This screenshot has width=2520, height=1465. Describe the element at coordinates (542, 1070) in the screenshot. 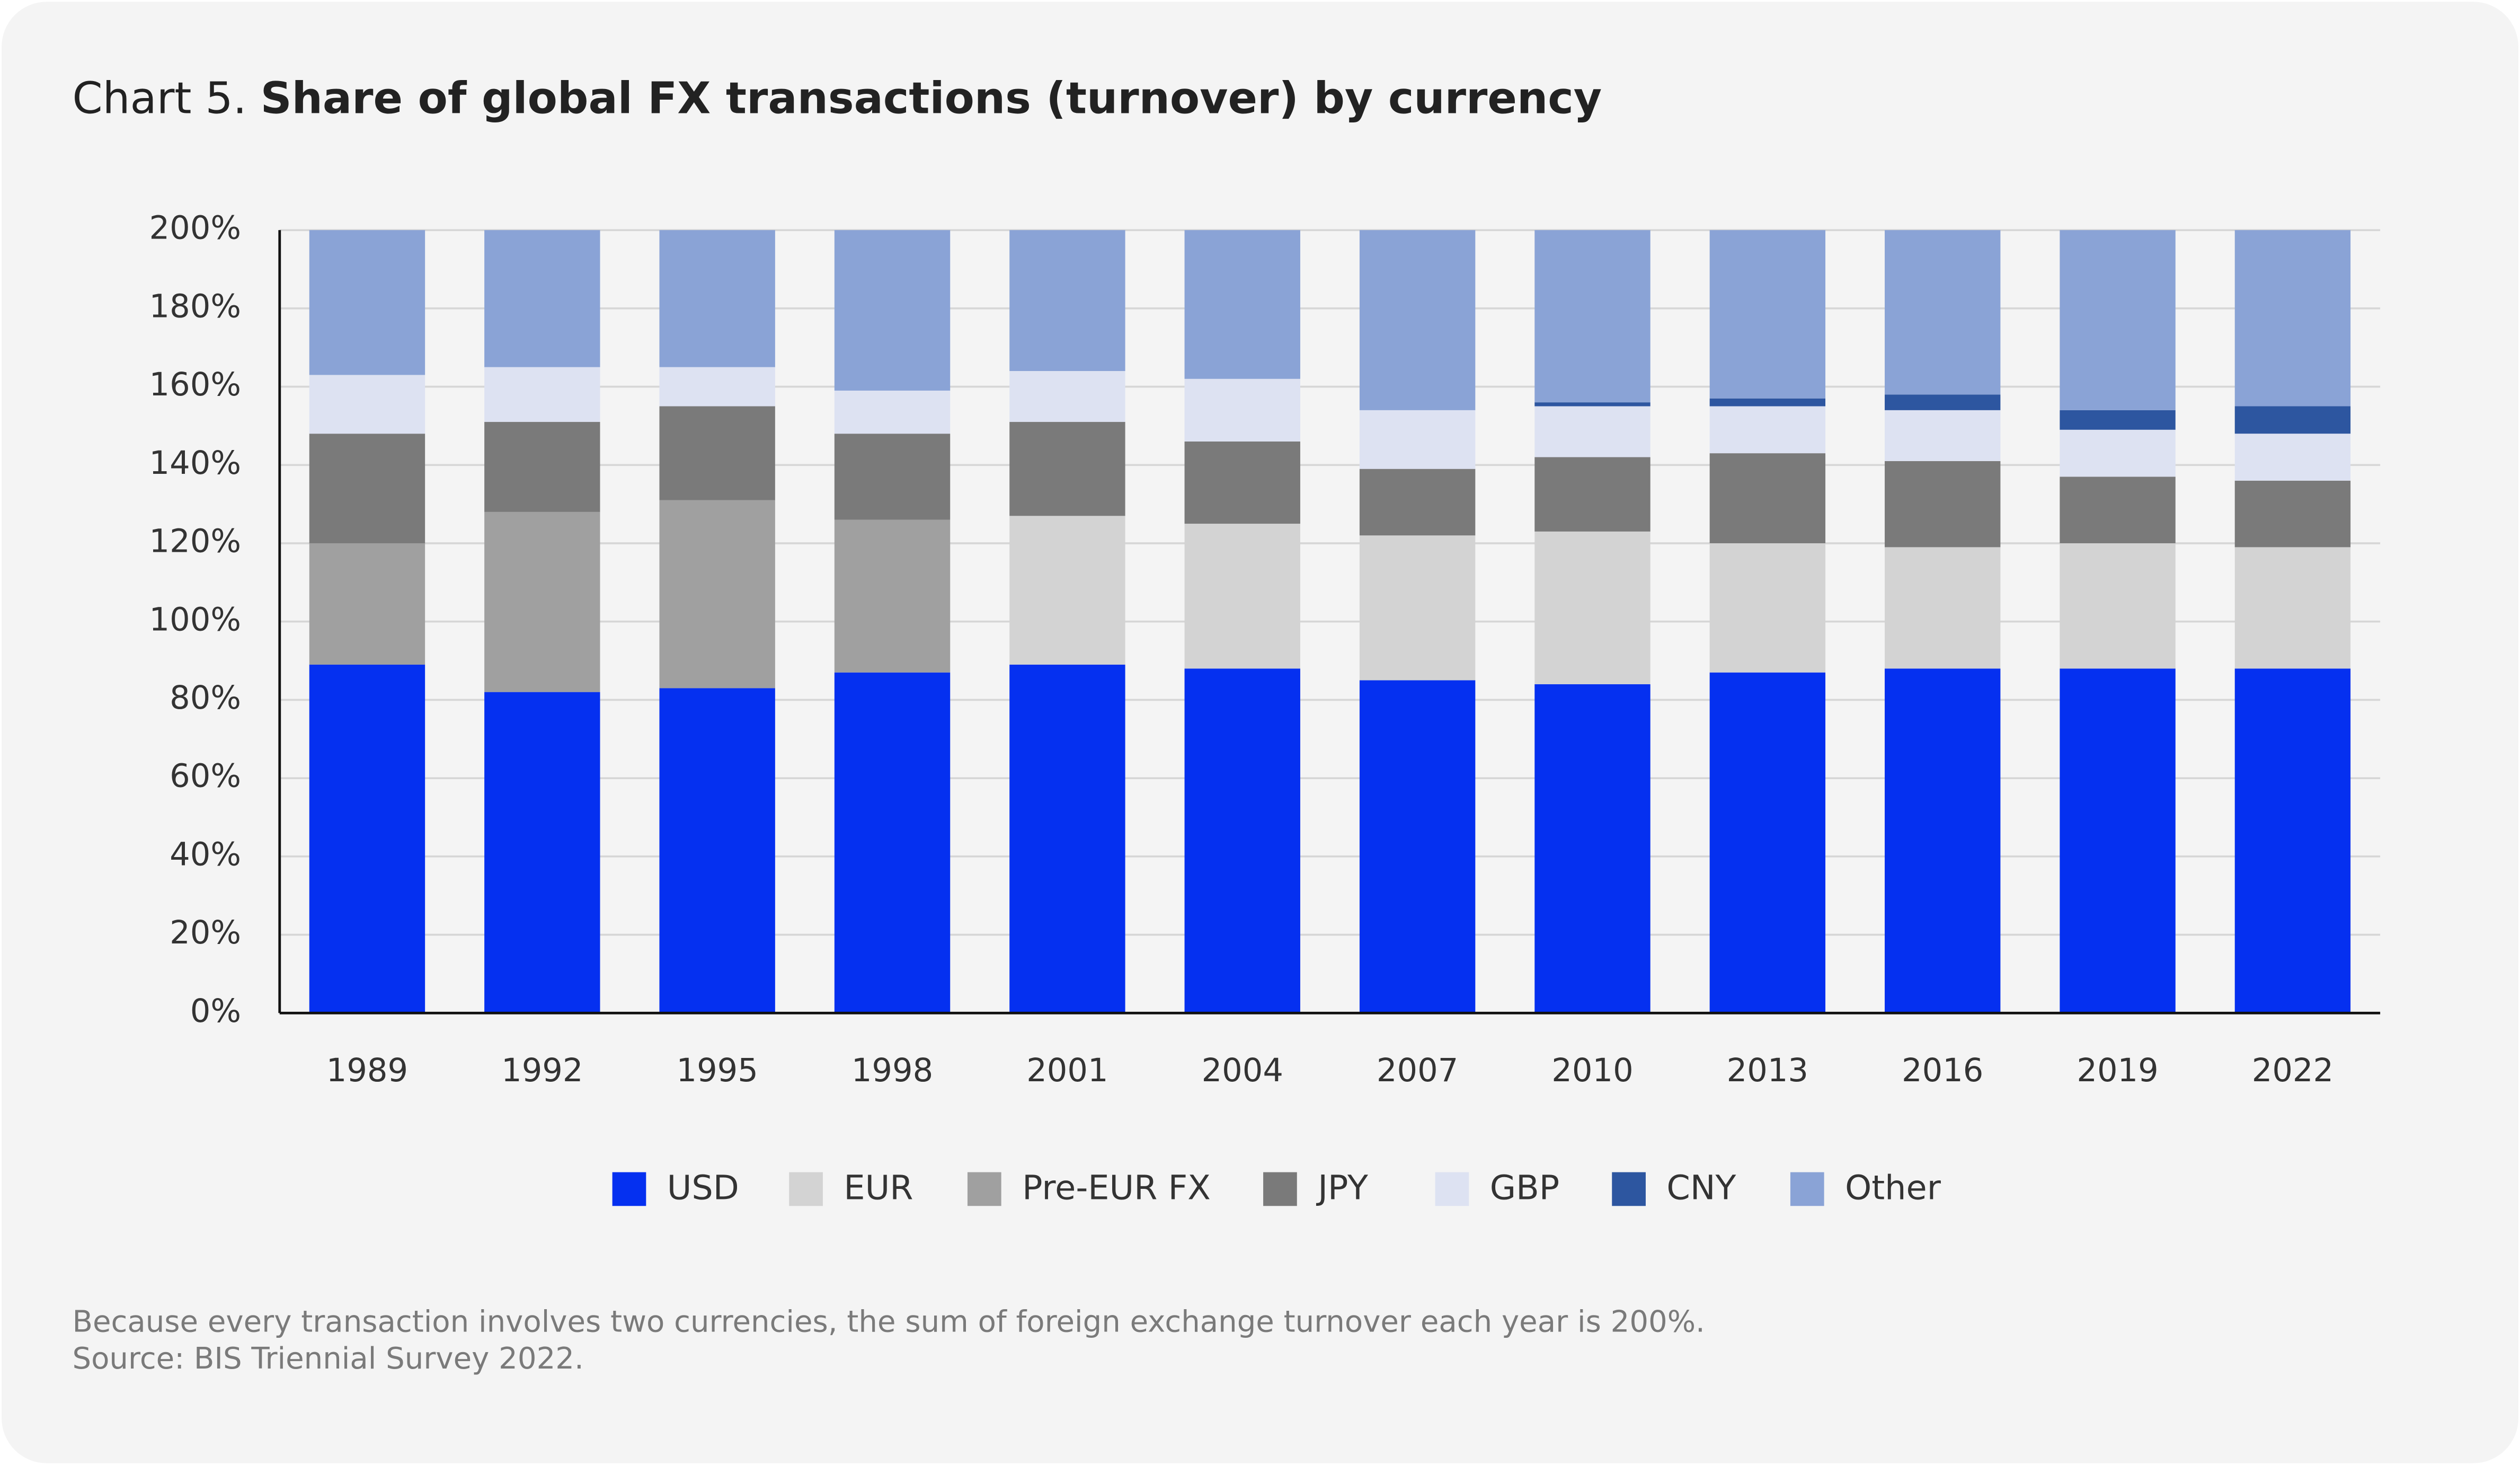

I see `x-tick-label: 1992` at that location.